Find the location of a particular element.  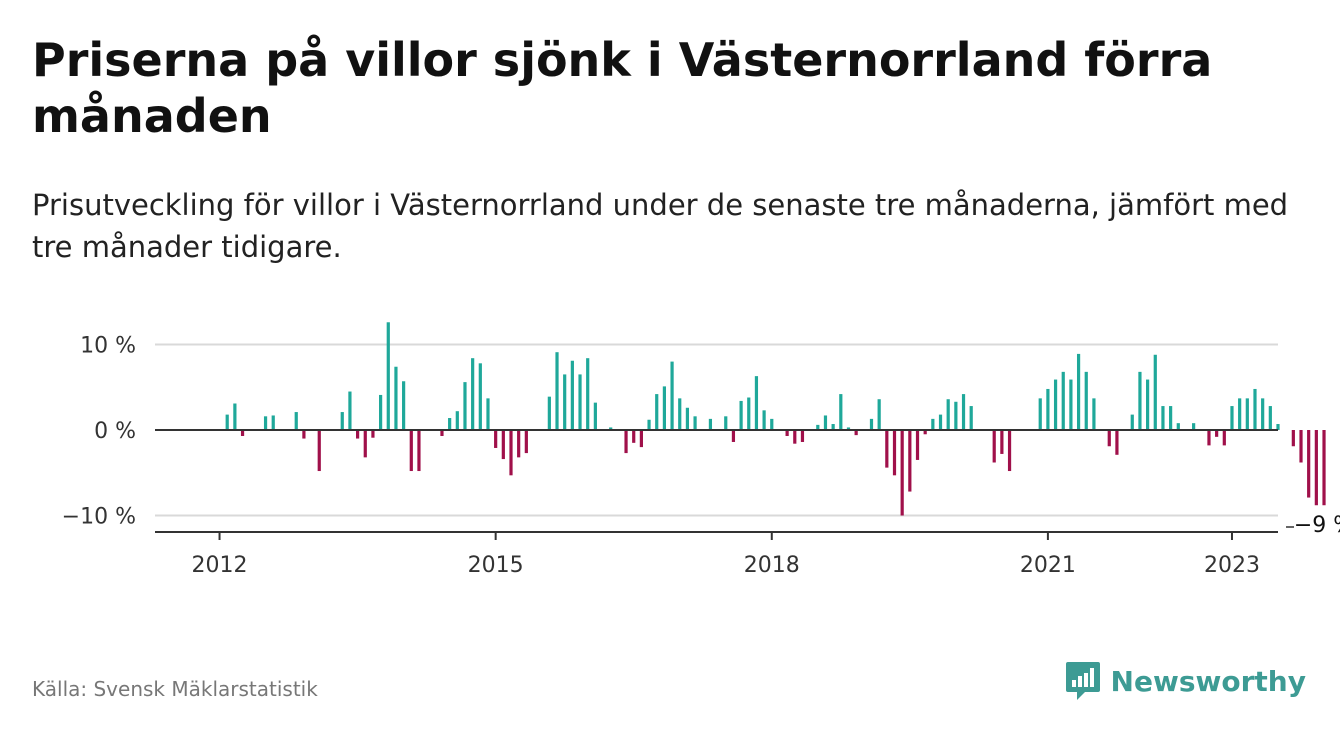

last-value-label: −9 % is located at coordinates (1317, 525).